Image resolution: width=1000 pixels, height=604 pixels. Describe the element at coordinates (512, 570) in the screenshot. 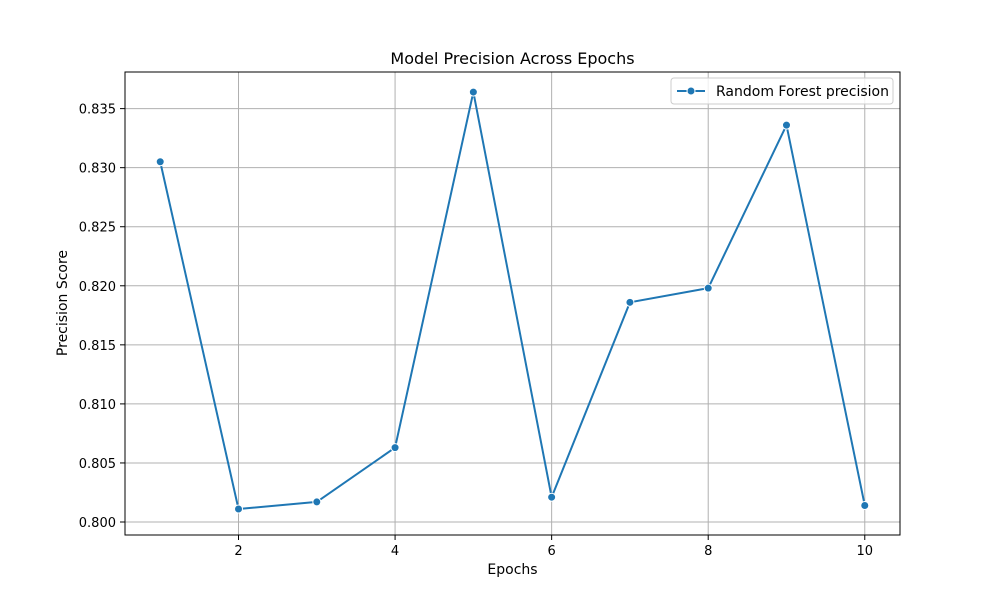

I see `x-axis-label: Epochs` at that location.